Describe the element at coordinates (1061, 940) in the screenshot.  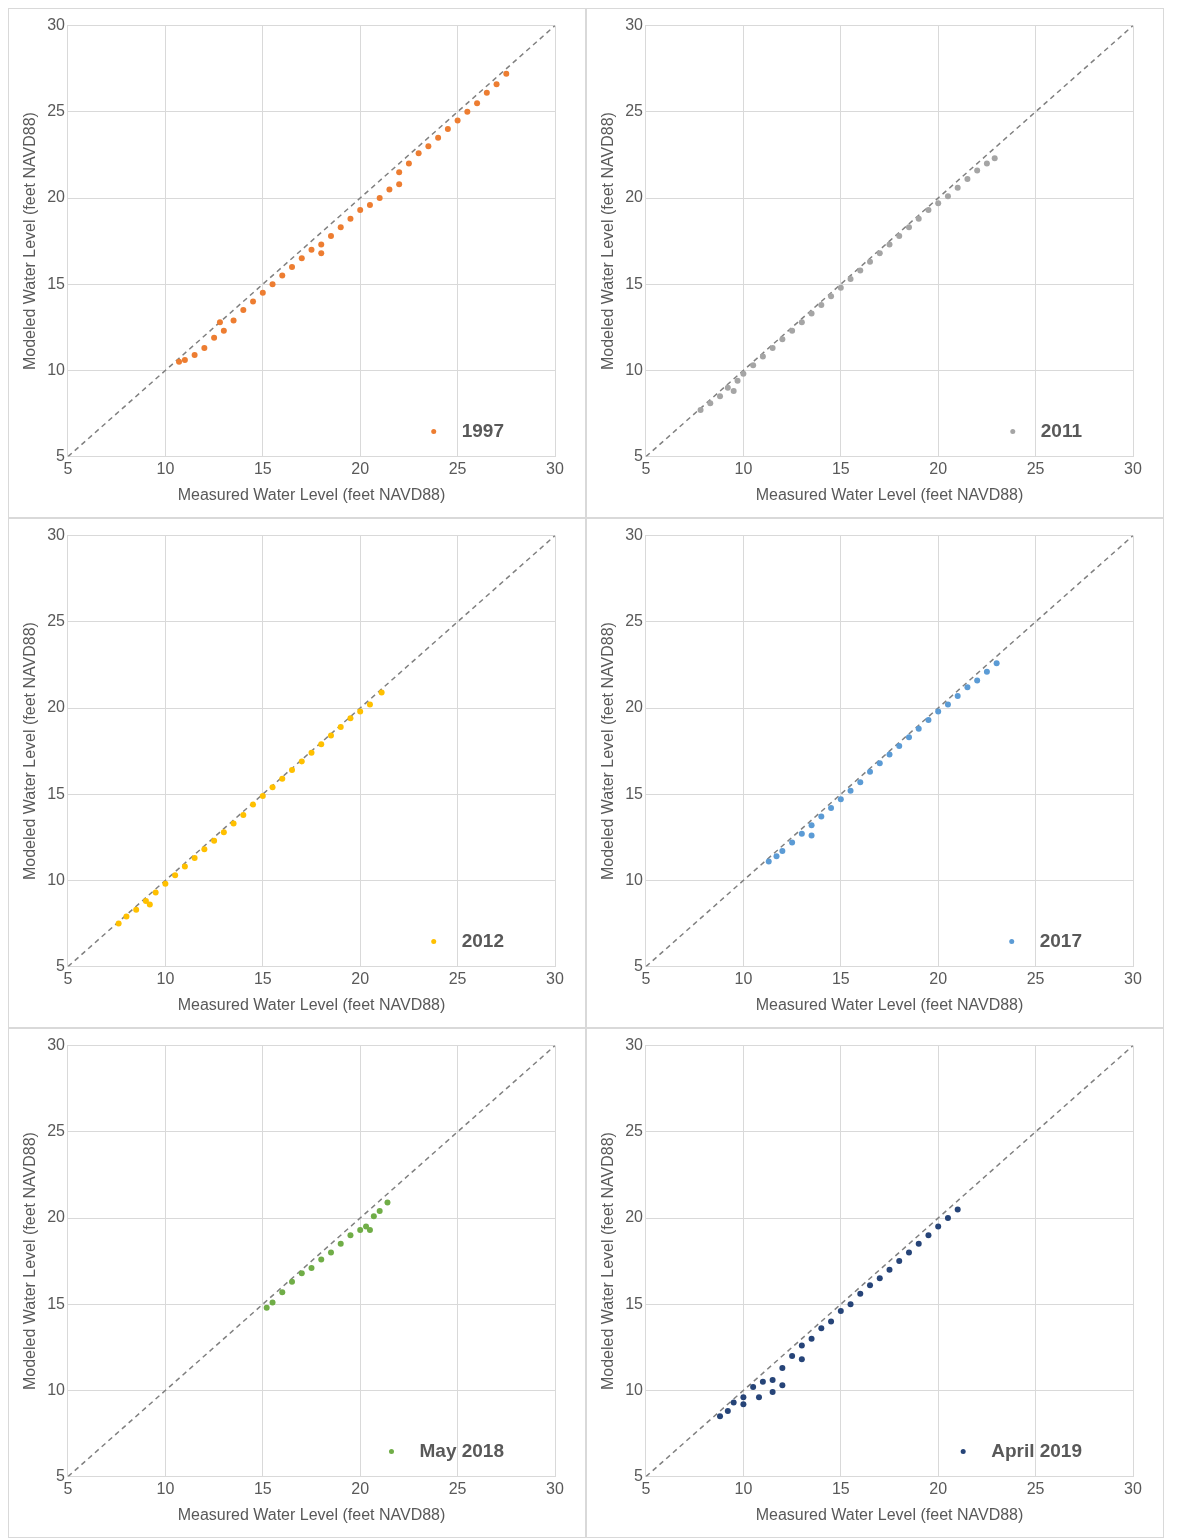
I see `text: 2017` at that location.